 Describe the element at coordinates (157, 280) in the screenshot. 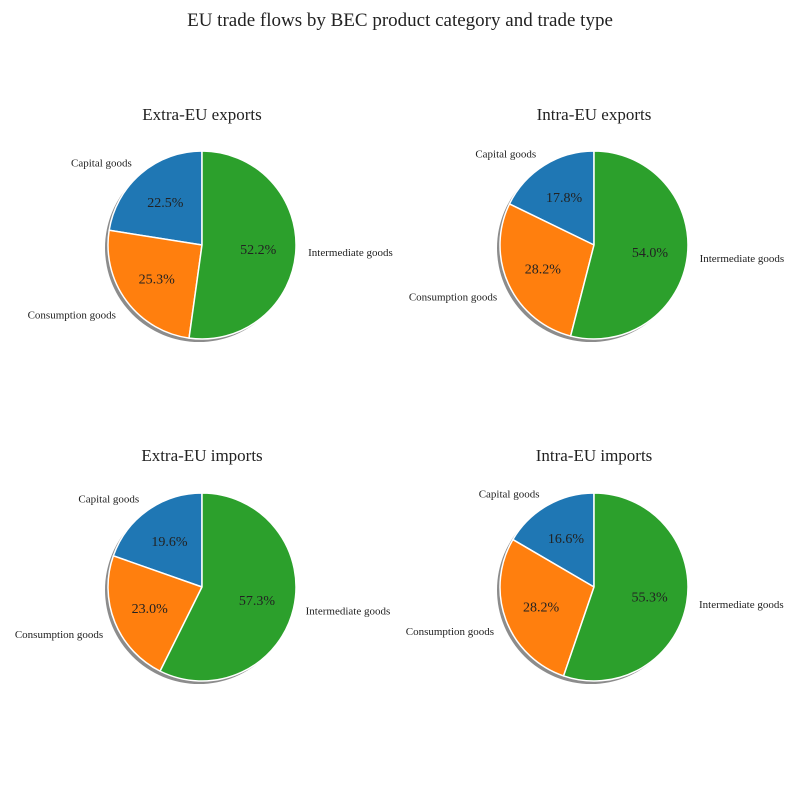

I see `pie-percent-label: 25.3%` at that location.